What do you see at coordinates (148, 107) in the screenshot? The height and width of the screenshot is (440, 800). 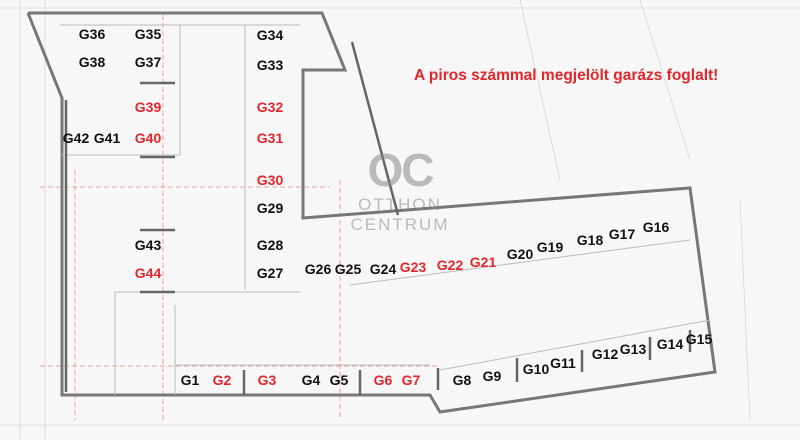 I see `garage-label-g39: G39` at bounding box center [148, 107].